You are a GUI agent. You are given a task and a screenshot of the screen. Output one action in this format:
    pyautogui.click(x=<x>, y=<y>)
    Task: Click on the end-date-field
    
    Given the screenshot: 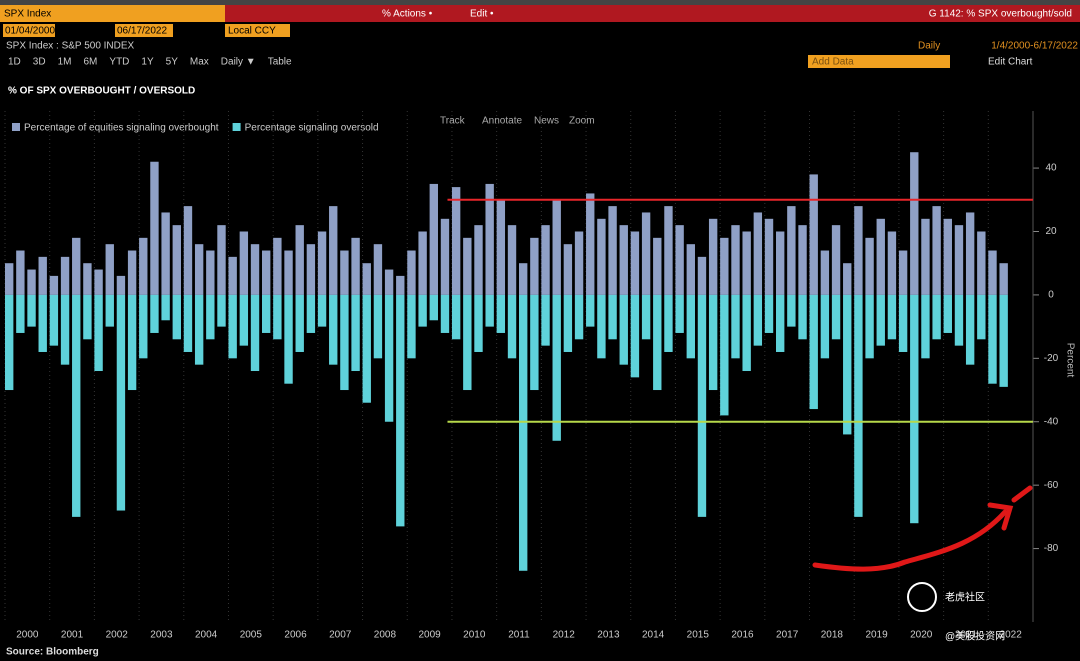 What is the action you would take?
    pyautogui.click(x=144, y=30)
    